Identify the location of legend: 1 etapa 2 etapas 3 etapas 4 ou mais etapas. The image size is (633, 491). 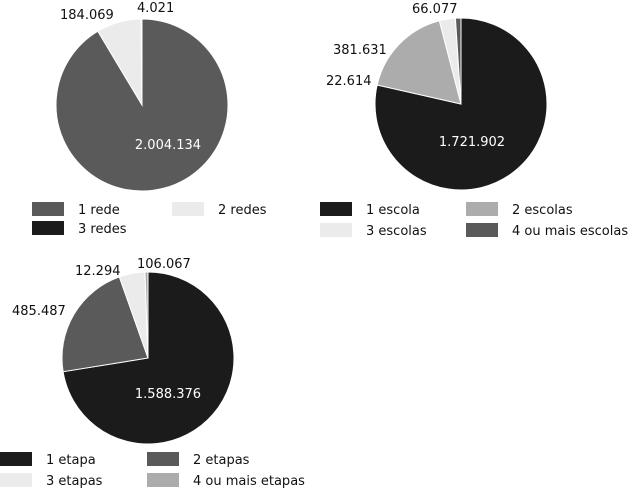
(152, 470).